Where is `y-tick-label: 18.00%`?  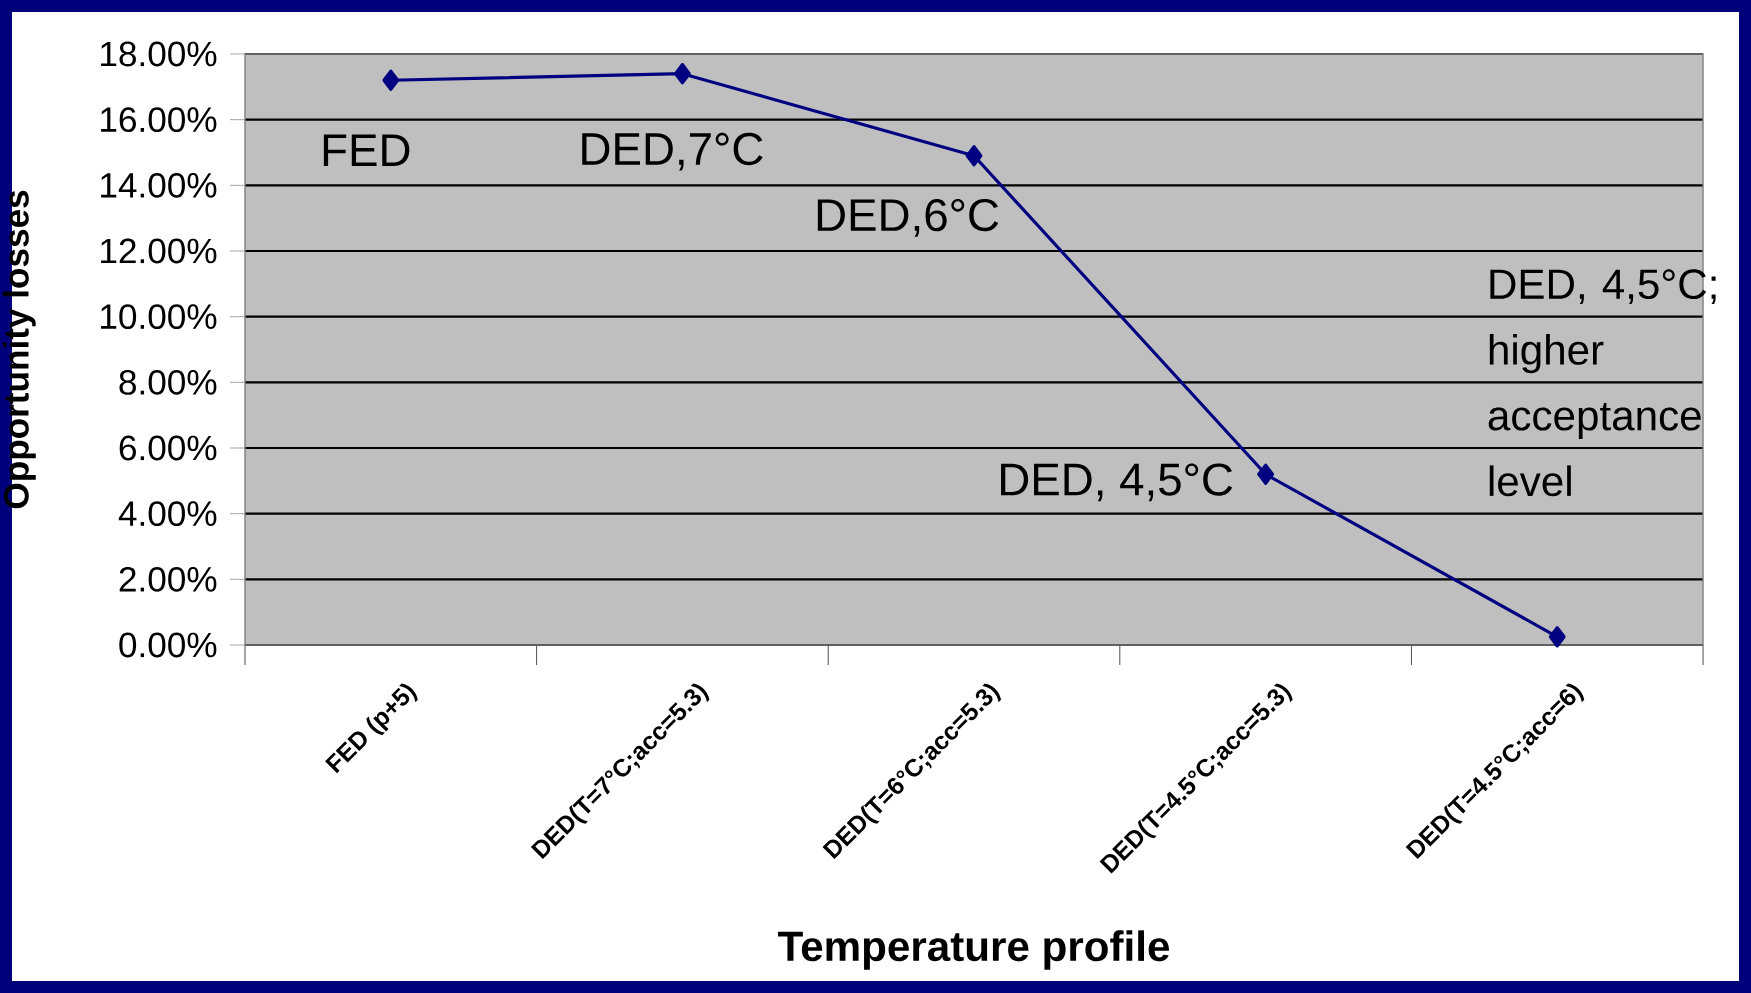 y-tick-label: 18.00% is located at coordinates (159, 54).